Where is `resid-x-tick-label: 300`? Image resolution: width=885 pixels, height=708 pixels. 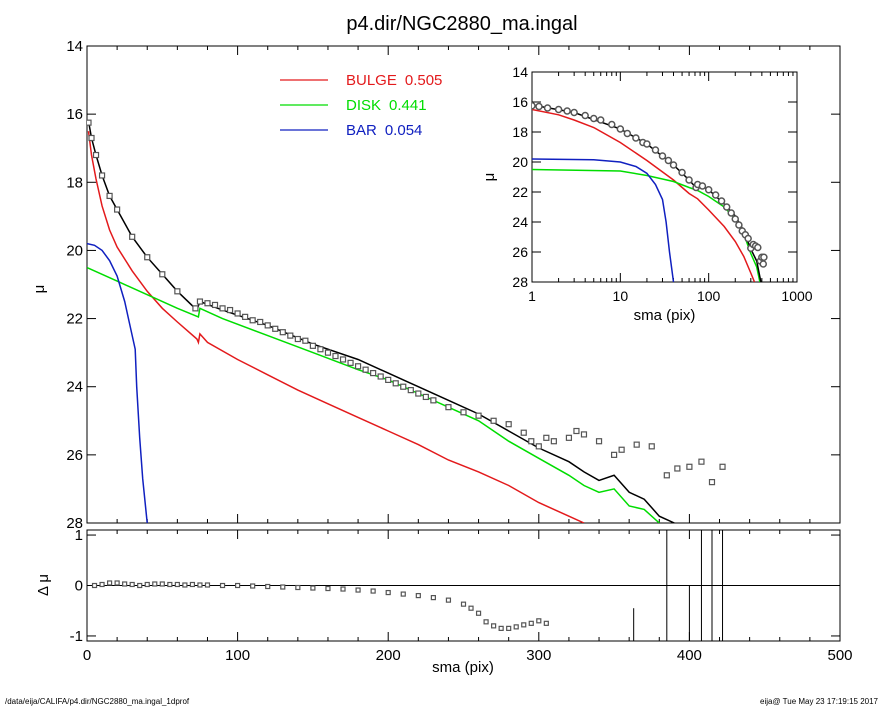 resid-x-tick-label: 300 is located at coordinates (538, 655).